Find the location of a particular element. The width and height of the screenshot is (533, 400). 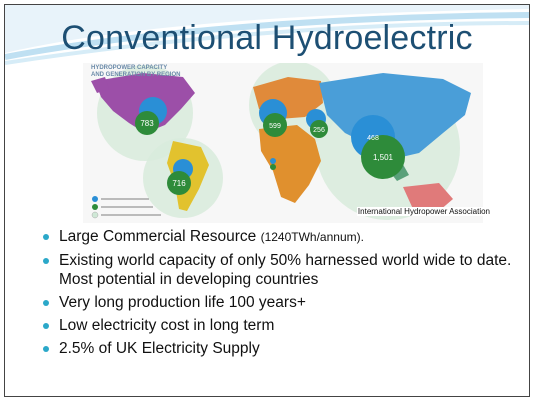

africa-shape is located at coordinates (290, 164).